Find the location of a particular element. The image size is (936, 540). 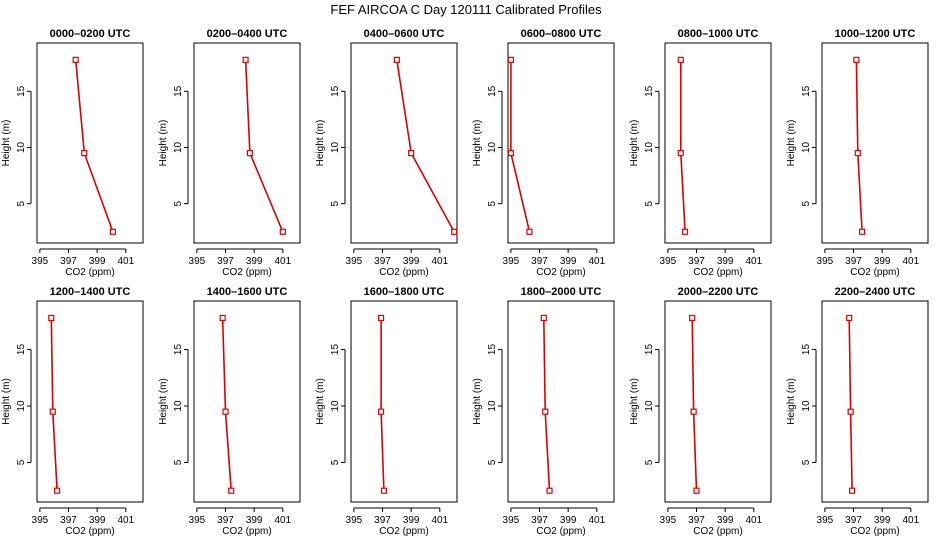

panel-title: 0200–0400 UTC is located at coordinates (247, 34).